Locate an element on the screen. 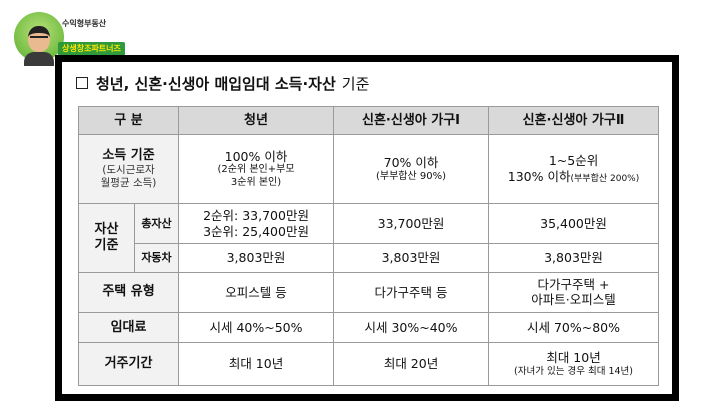 Image resolution: width=726 pixels, height=408 pixels. title-suffix: 기준 is located at coordinates (355, 83).